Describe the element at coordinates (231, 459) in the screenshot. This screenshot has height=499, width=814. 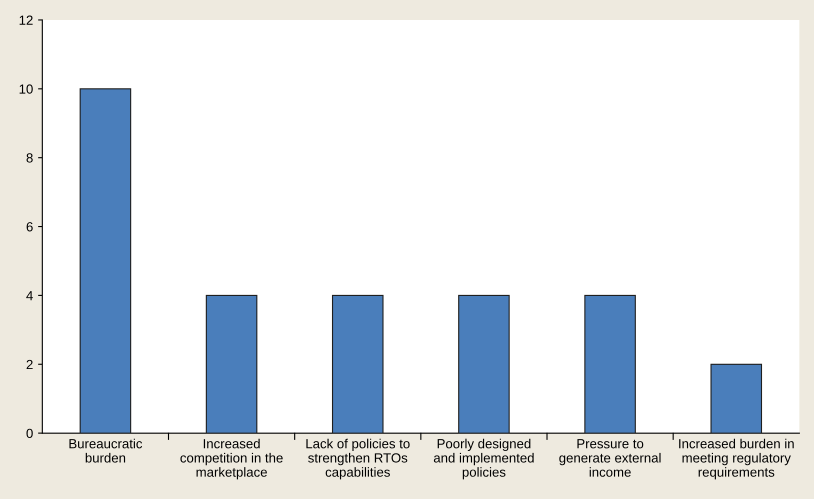
I see `x-tick-label: Increased competition in the marketplace` at that location.